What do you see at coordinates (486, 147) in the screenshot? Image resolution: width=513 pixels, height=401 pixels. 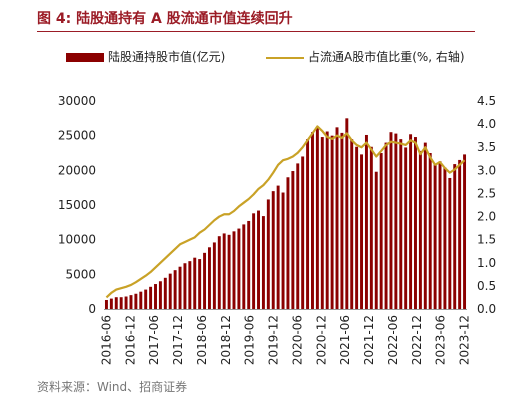 I see `right-tick-label: 3.5` at bounding box center [486, 147].